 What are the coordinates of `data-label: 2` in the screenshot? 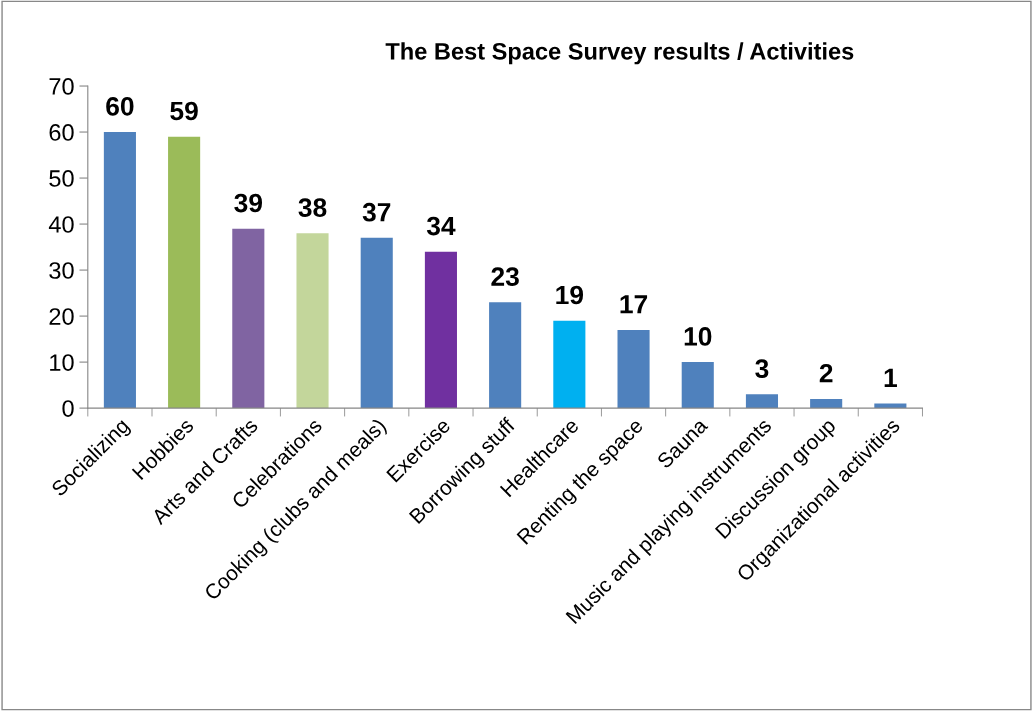 It's located at (826, 373).